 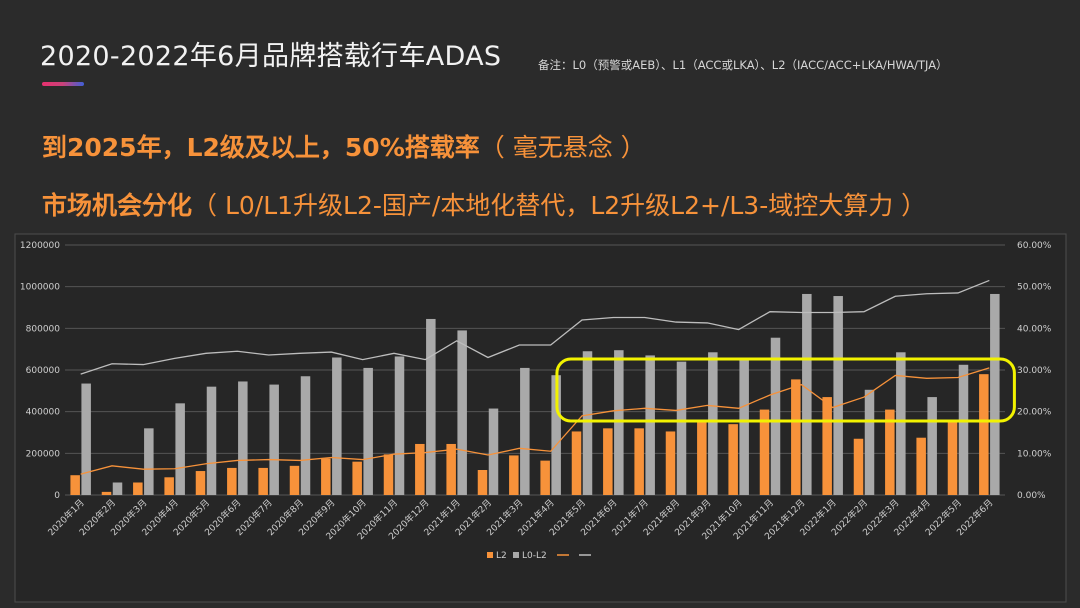 What do you see at coordinates (43, 413) in the screenshot?
I see `y-left-tick-label: 400000` at bounding box center [43, 413].